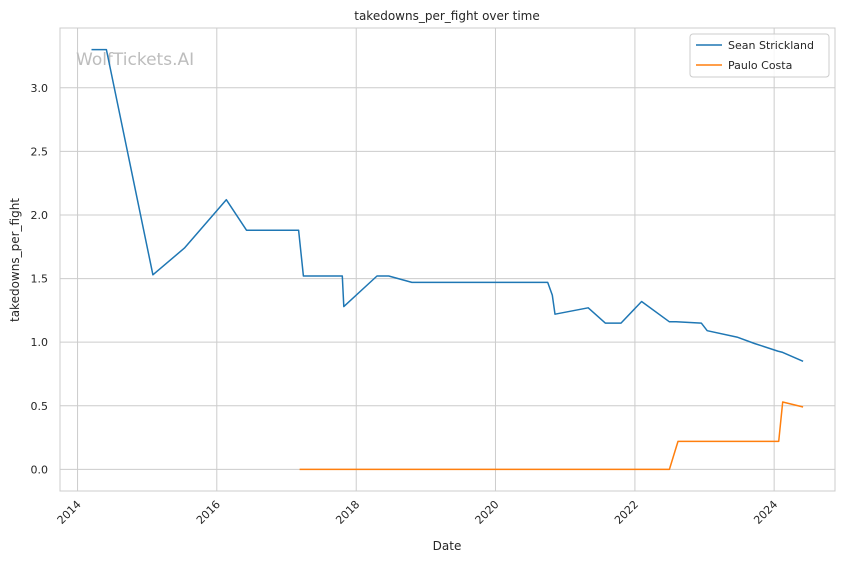 This screenshot has width=844, height=561. Describe the element at coordinates (418, 512) in the screenshot. I see `x-axis-ticks: 2014 2016 2018 2020 2022 2024` at that location.